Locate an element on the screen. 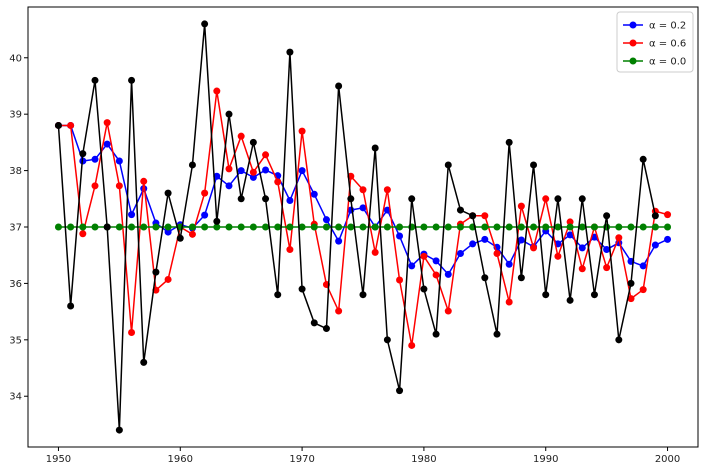 The image size is (707, 469). legend-marker is located at coordinates (633, 43).